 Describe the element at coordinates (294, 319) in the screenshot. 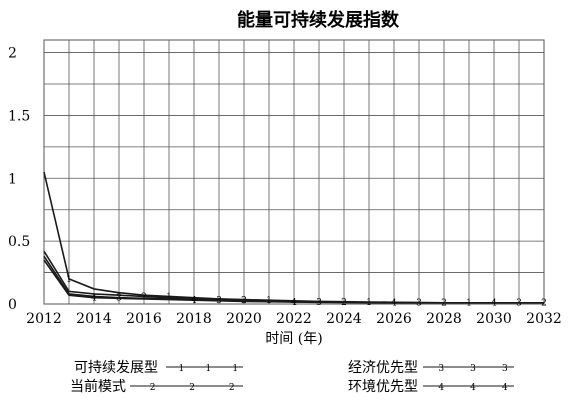

I see `x-tick-label: 2022` at that location.